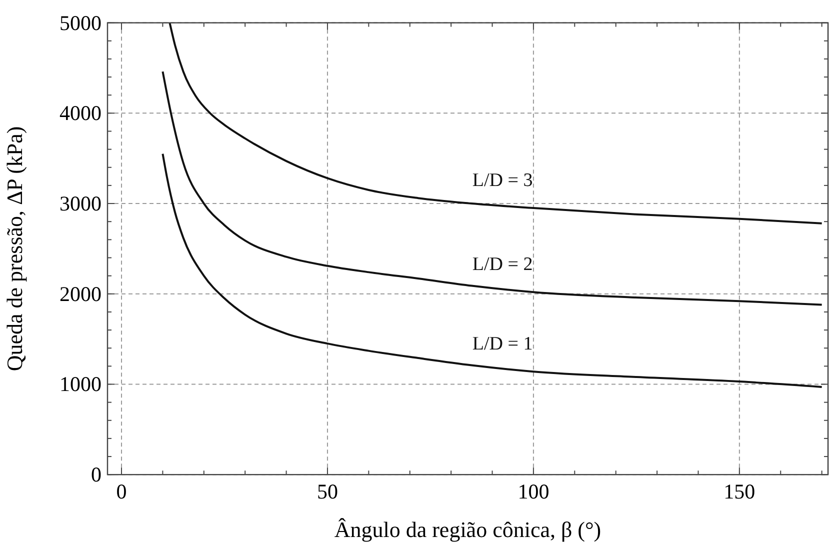 The image size is (829, 549). What do you see at coordinates (502, 344) in the screenshot?
I see `series-label: L/D = 1` at bounding box center [502, 344].